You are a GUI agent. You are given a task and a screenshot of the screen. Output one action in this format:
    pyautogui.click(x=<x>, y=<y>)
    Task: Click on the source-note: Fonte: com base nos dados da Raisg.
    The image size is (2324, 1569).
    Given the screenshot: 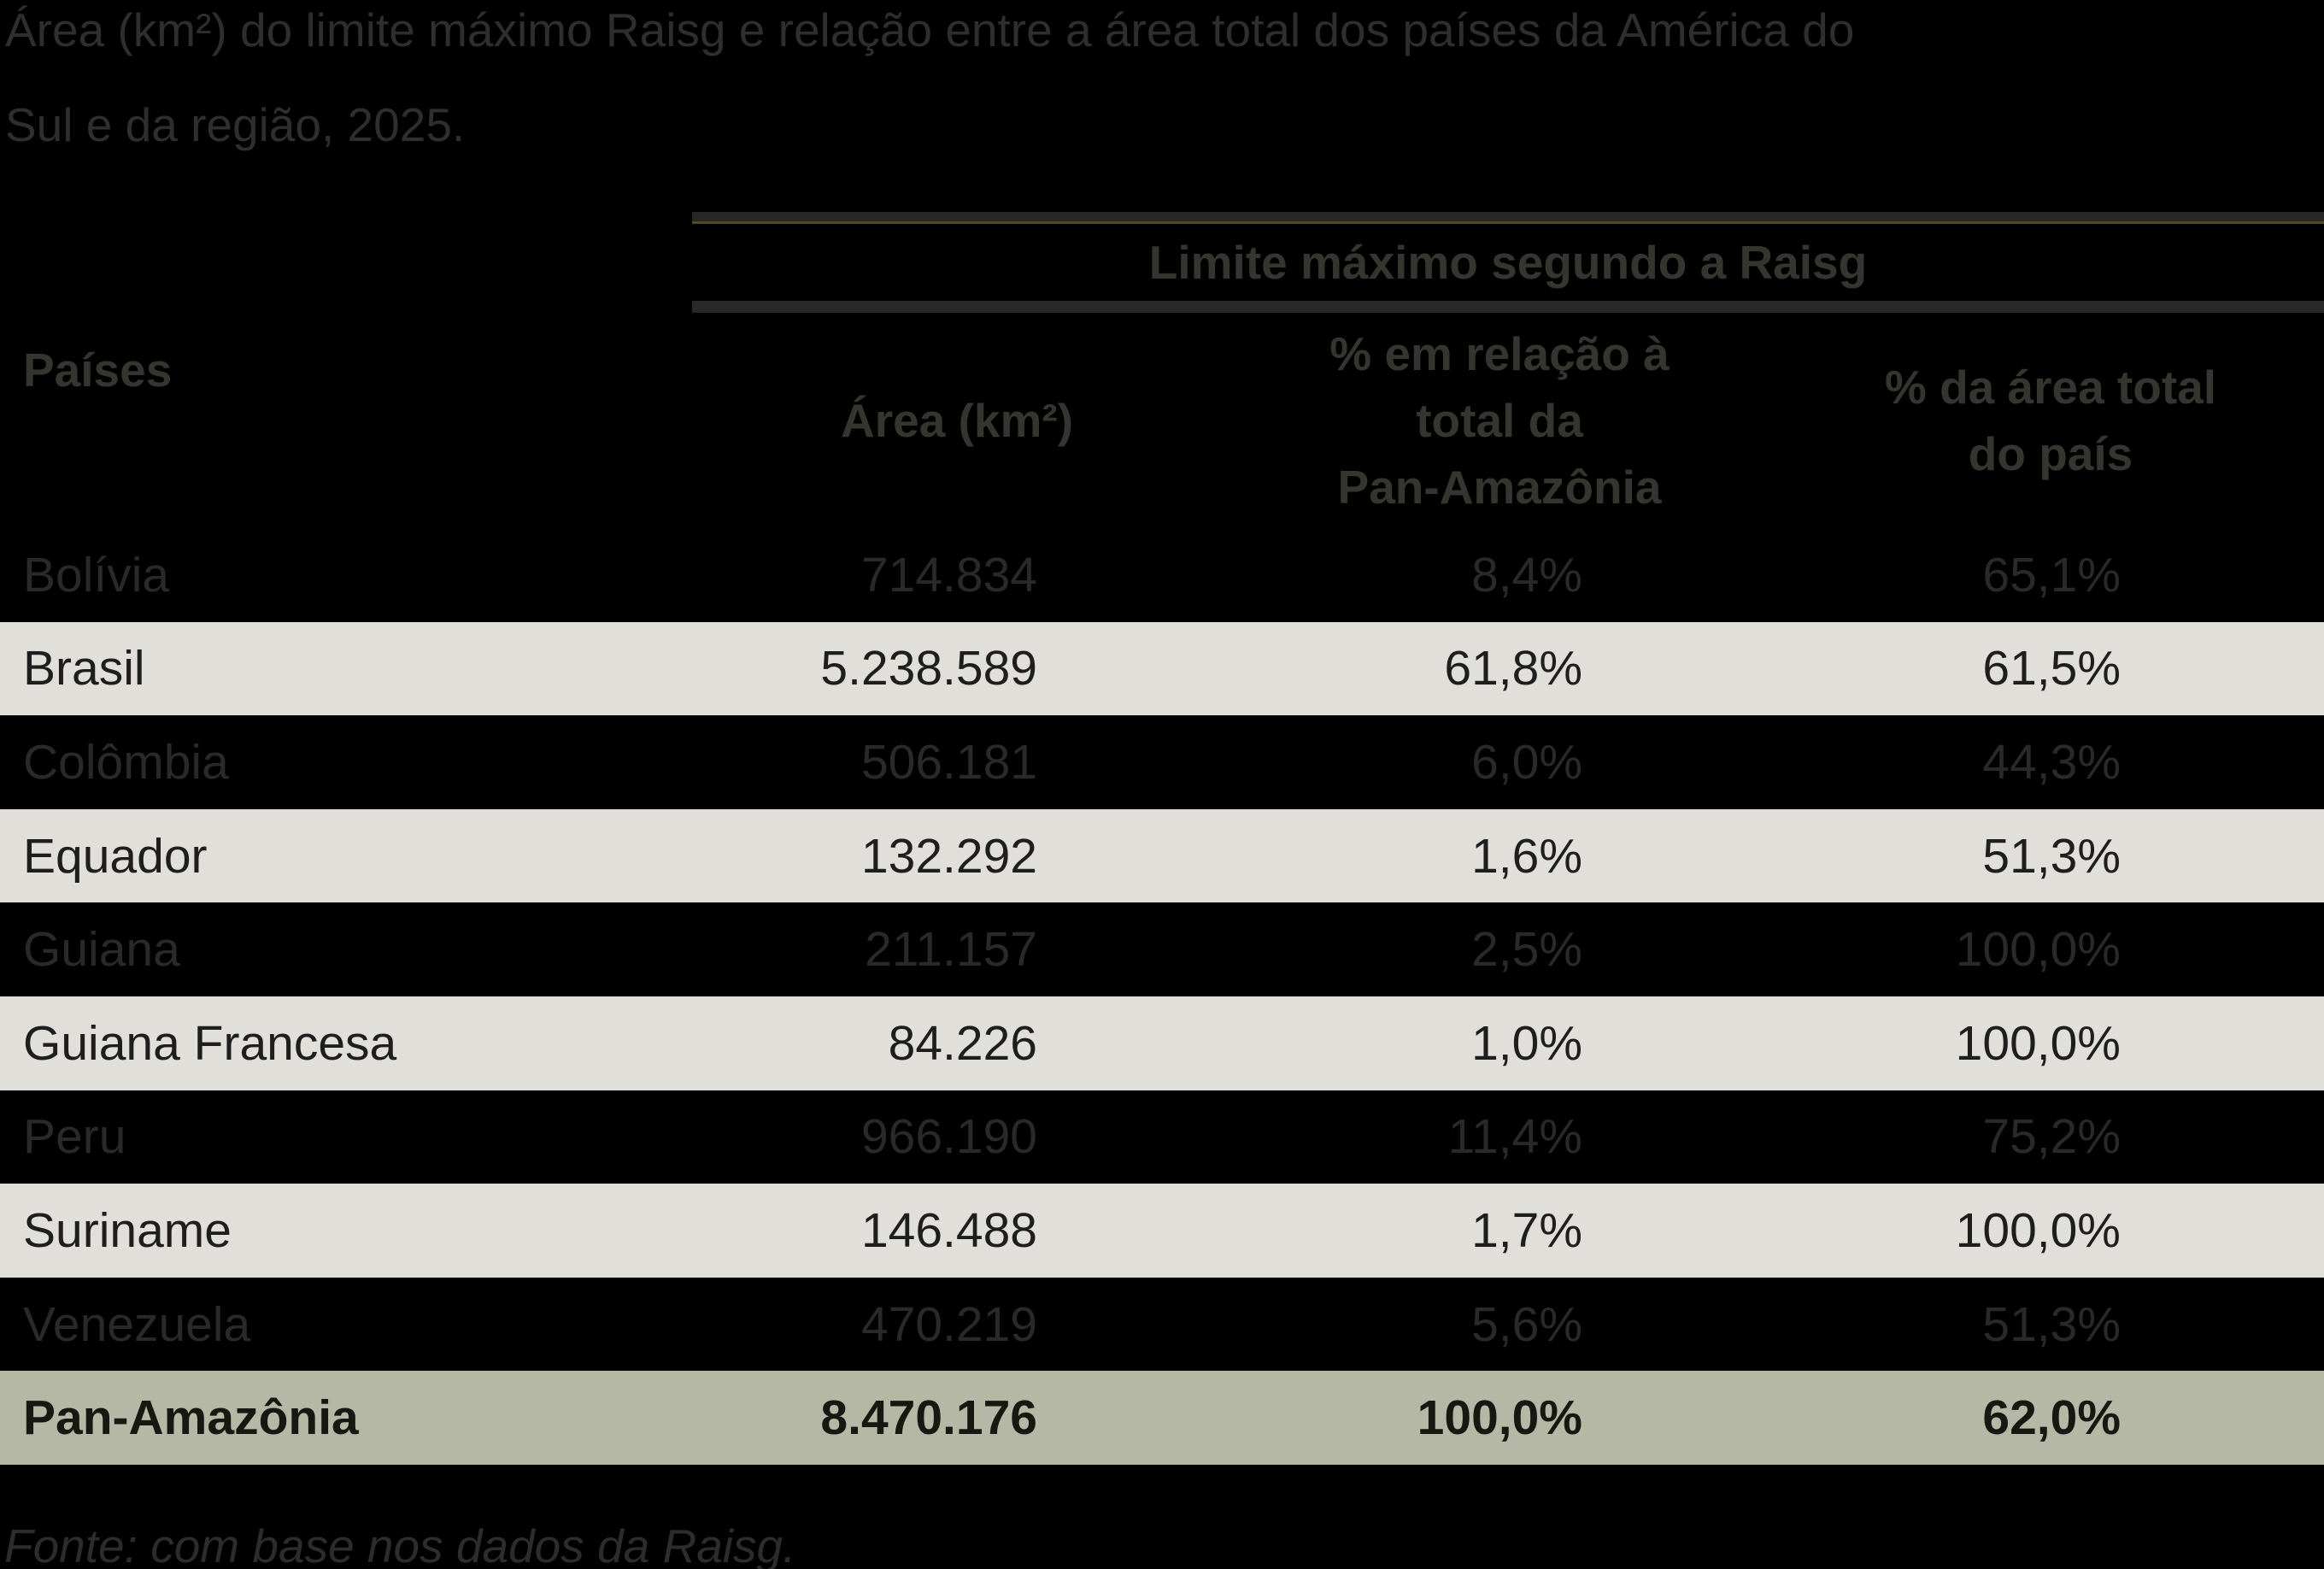 What is the action you would take?
    pyautogui.click(x=400, y=1544)
    